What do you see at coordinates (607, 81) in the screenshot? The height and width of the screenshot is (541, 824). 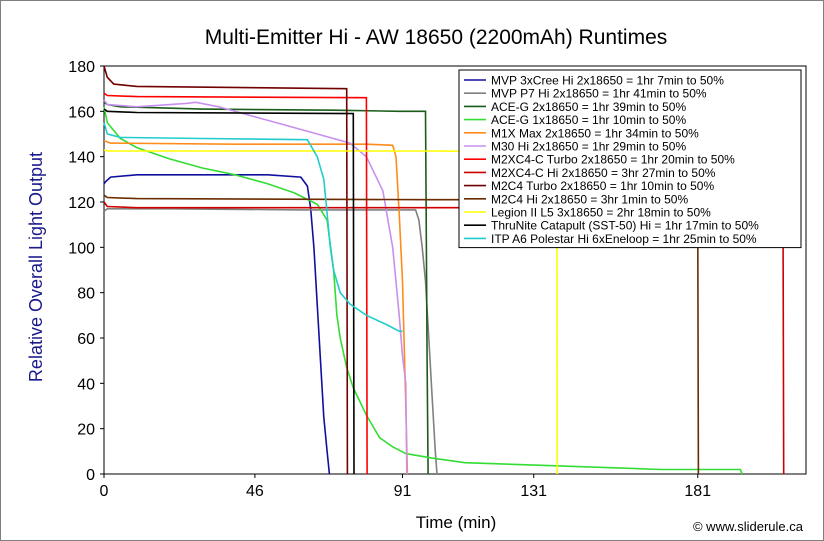 I see `legend-entry: MVP 3xCree Hi 2x18650 = 1hr 7min to 50%` at bounding box center [607, 81].